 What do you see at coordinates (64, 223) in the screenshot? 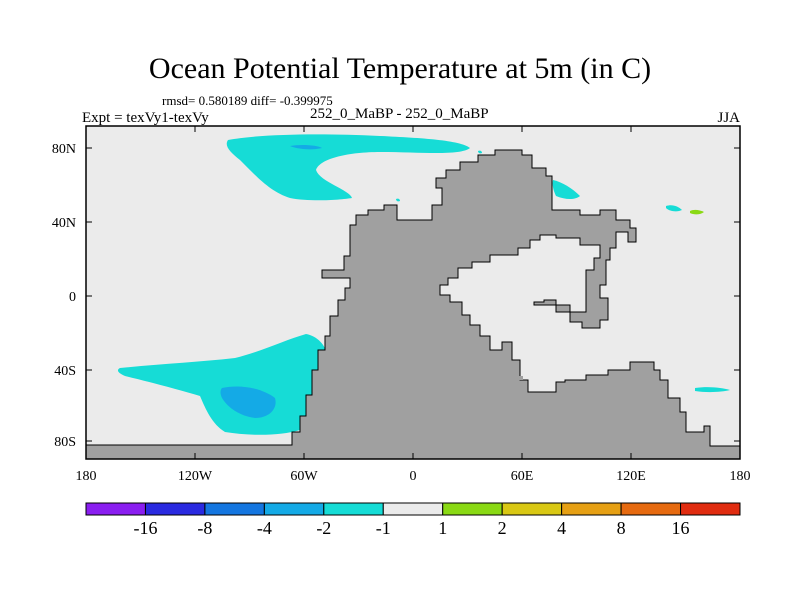
I see `y-tick-label: 40N` at bounding box center [64, 223].